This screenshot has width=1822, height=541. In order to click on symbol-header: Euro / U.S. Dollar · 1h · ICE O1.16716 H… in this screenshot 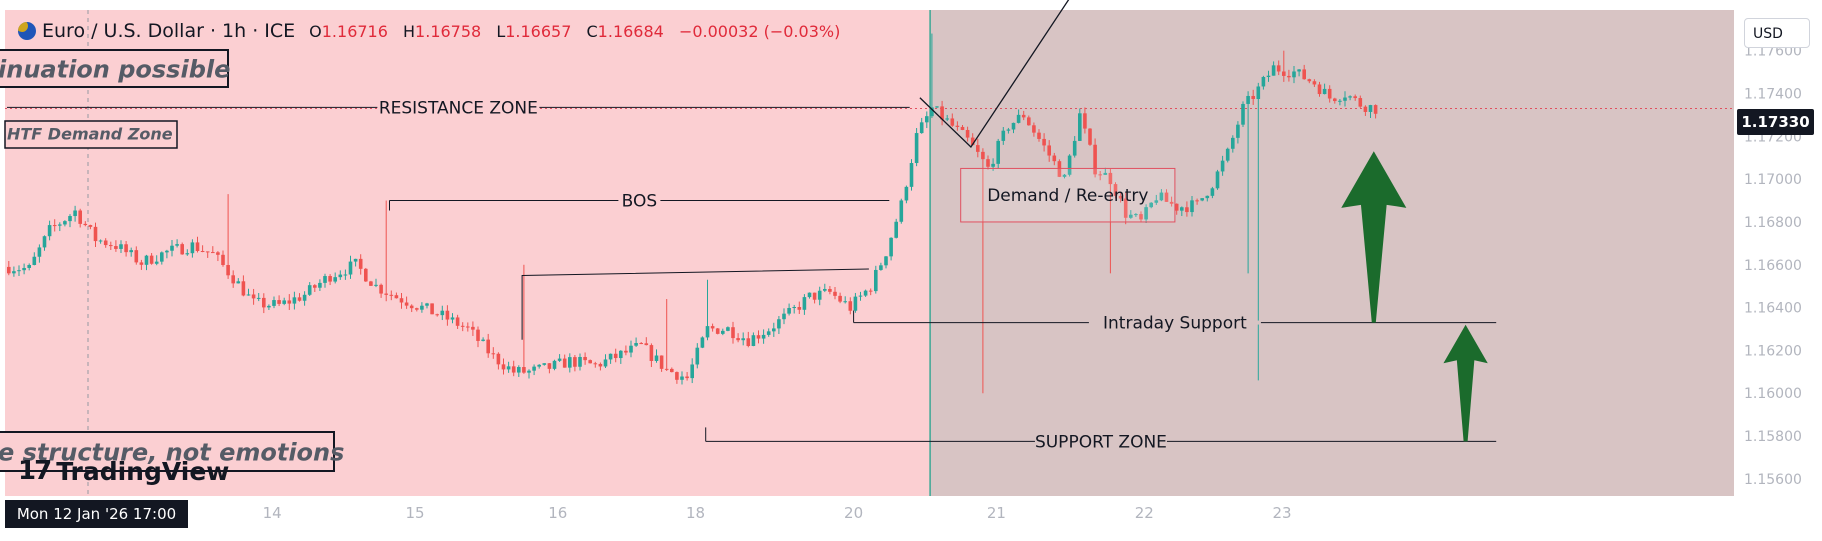, I will do `click(434, 31)`.